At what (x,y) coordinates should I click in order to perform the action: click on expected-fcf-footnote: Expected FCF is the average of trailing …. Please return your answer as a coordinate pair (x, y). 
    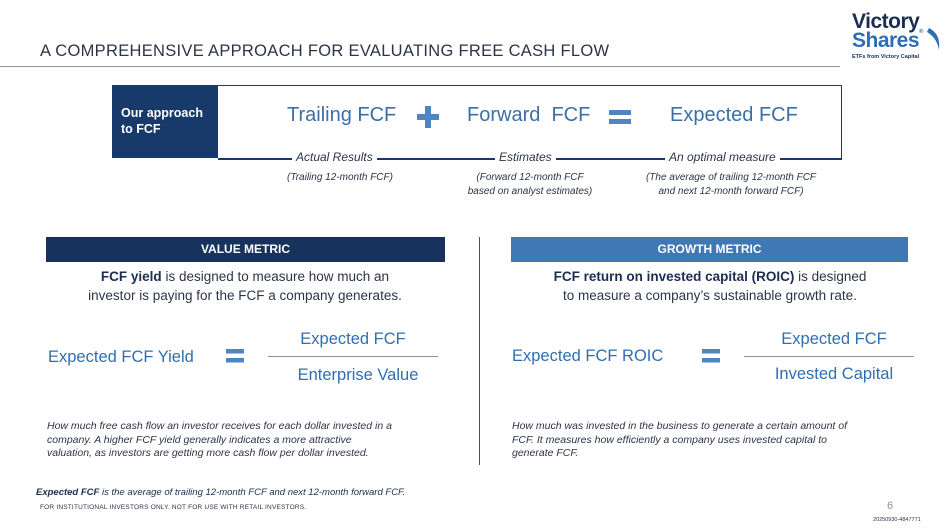
    Looking at the image, I should click on (221, 492).